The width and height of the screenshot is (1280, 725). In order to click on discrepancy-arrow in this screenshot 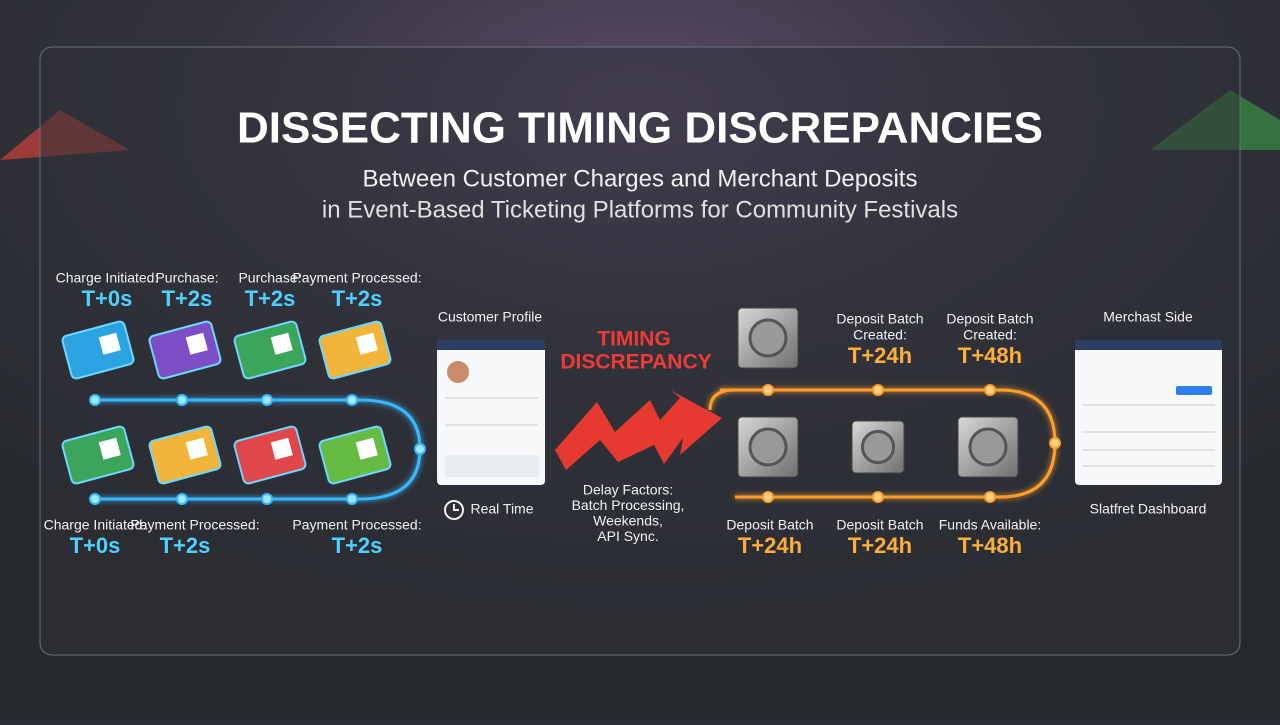, I will do `click(638, 430)`.